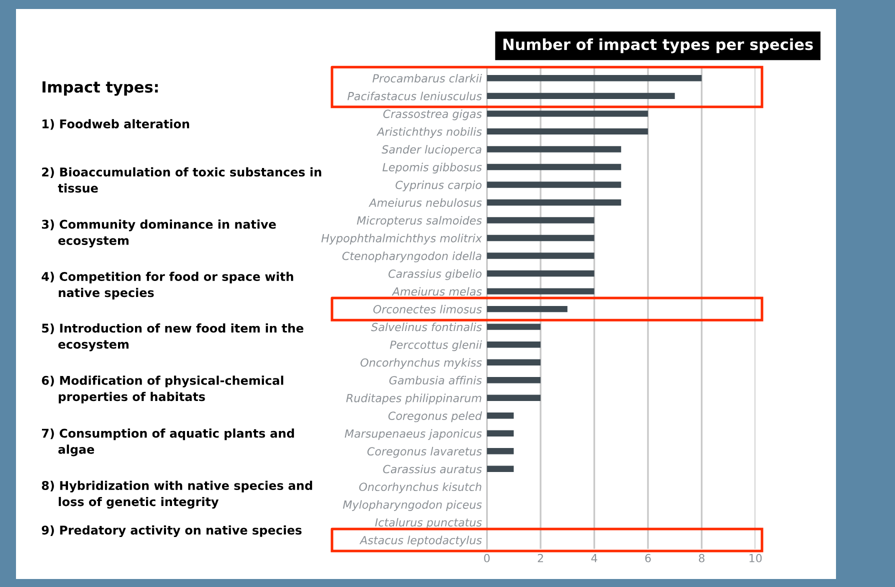  I want to click on y-tick-label: Ruditapes philippinarum, so click(414, 399).